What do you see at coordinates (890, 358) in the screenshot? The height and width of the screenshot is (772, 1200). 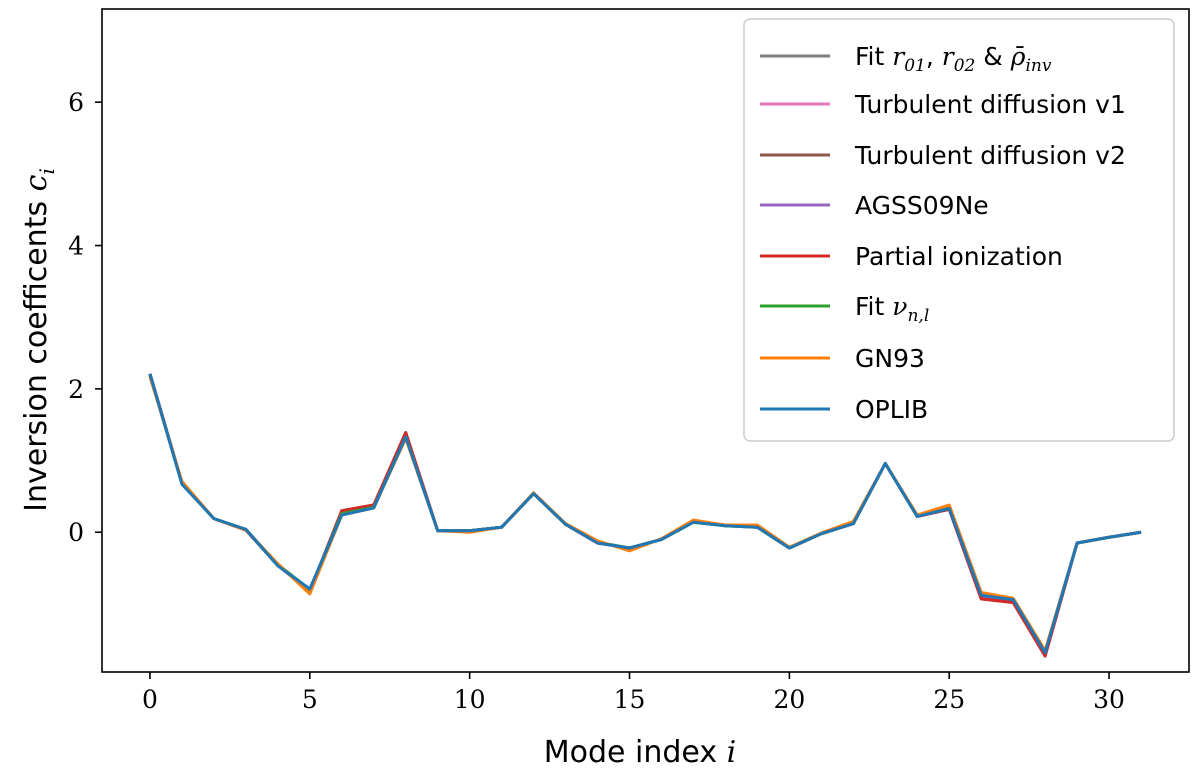 I see `legend-label: GN93` at bounding box center [890, 358].